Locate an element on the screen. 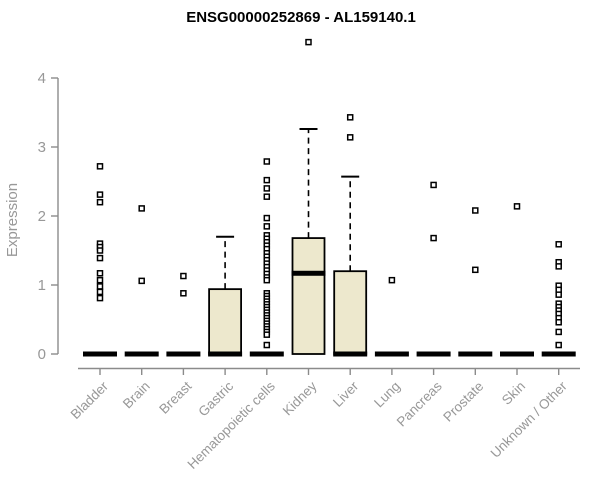 This screenshot has width=600, height=500. y-tick-label: 3 is located at coordinates (42, 147).